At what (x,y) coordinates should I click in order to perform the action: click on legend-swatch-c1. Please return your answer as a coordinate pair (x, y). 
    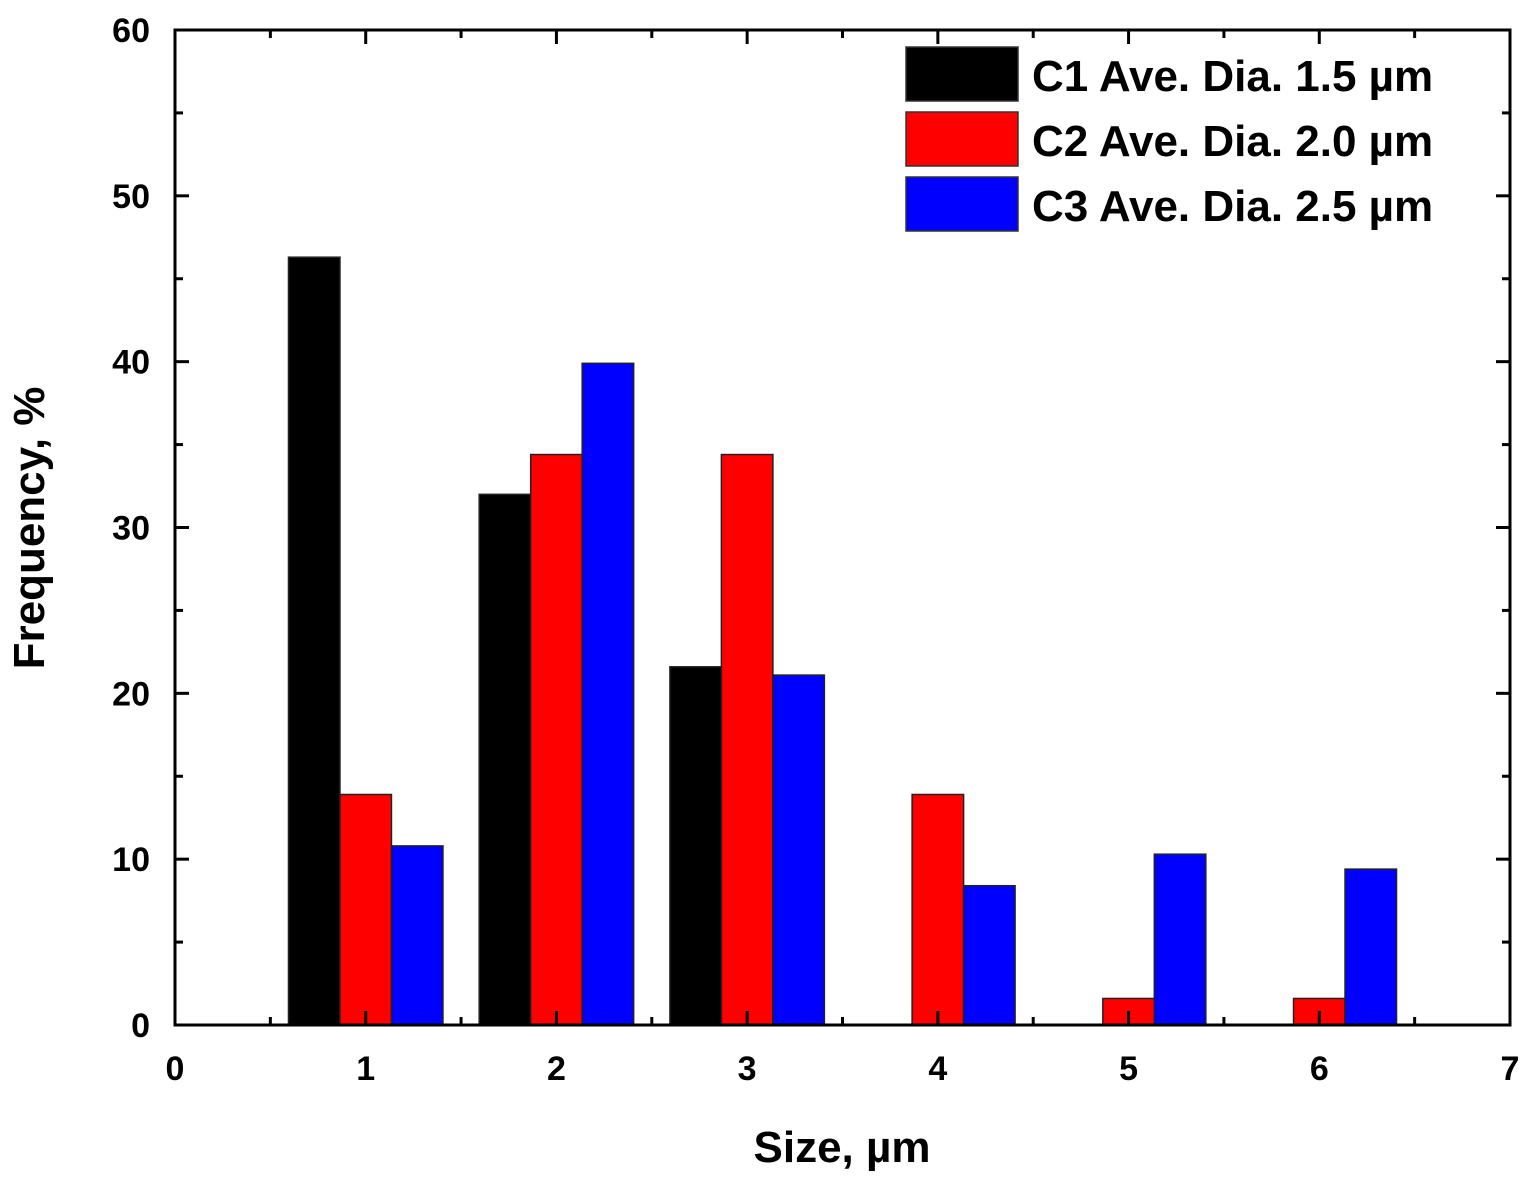
    Looking at the image, I should click on (962, 74).